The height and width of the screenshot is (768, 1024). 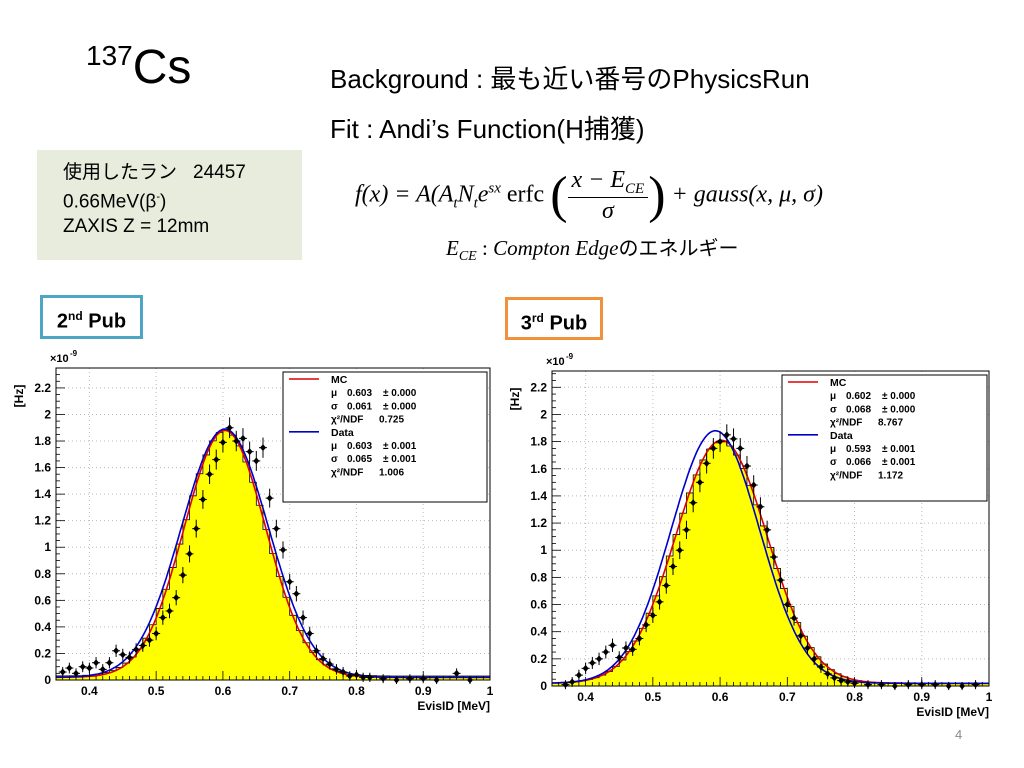 I want to click on legend-param-value: 0.603, so click(x=359, y=393).